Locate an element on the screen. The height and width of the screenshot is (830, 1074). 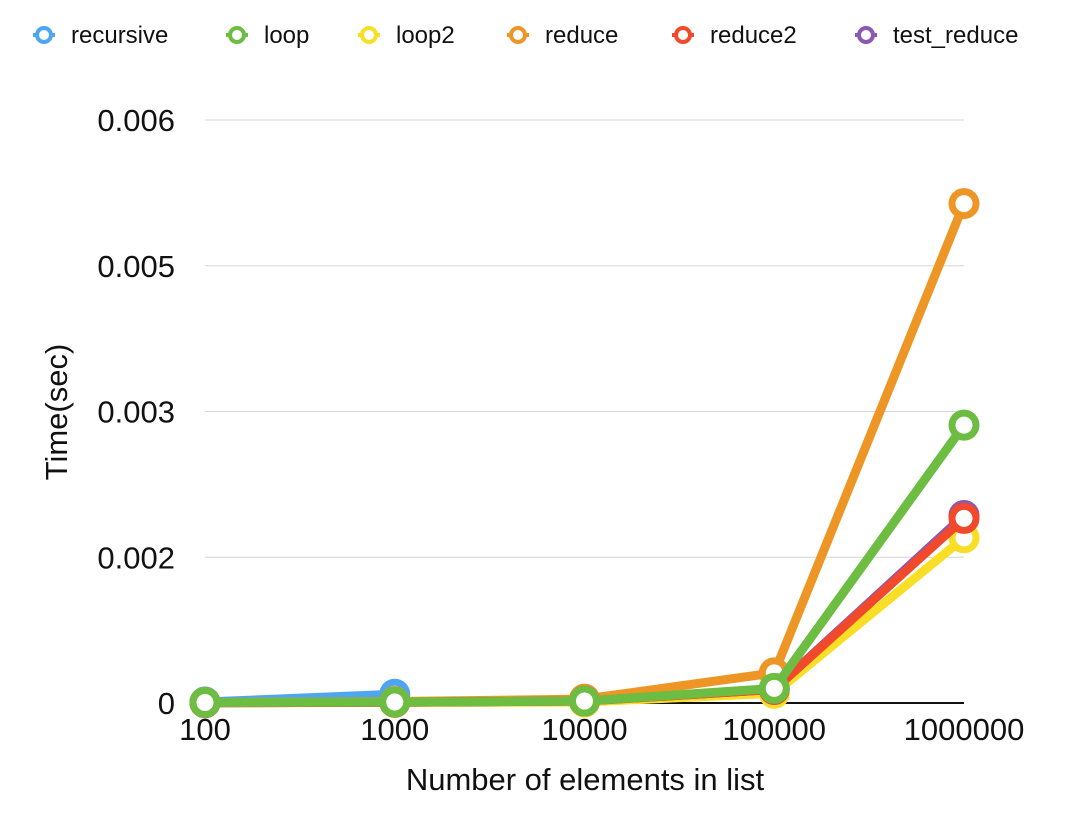
legend-item-loop2: loop2 is located at coordinates (406, 35).